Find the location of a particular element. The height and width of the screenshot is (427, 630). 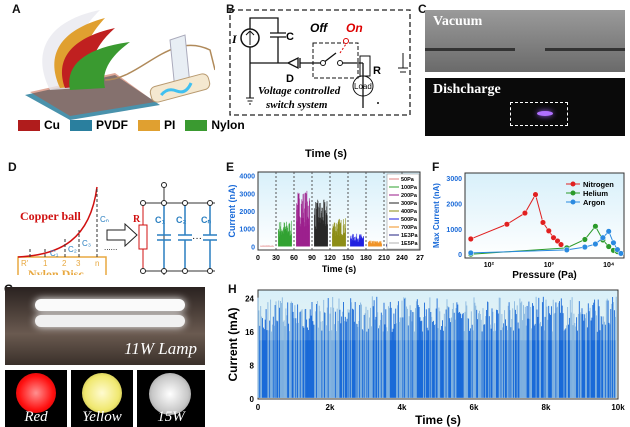

panel-label-e: E is located at coordinates (230, 167).